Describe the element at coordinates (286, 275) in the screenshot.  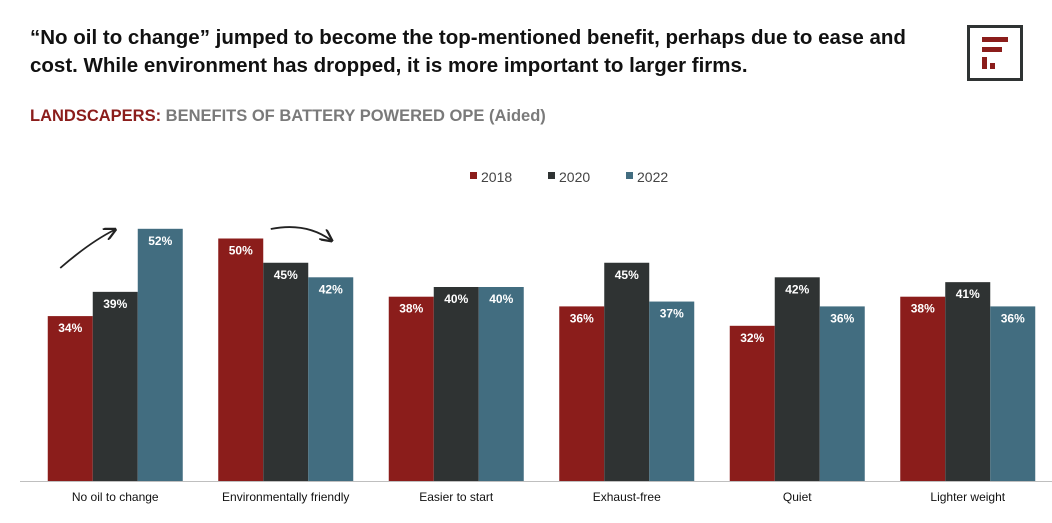
I see `data-label-environmentally-friendly-2020: 45%` at that location.